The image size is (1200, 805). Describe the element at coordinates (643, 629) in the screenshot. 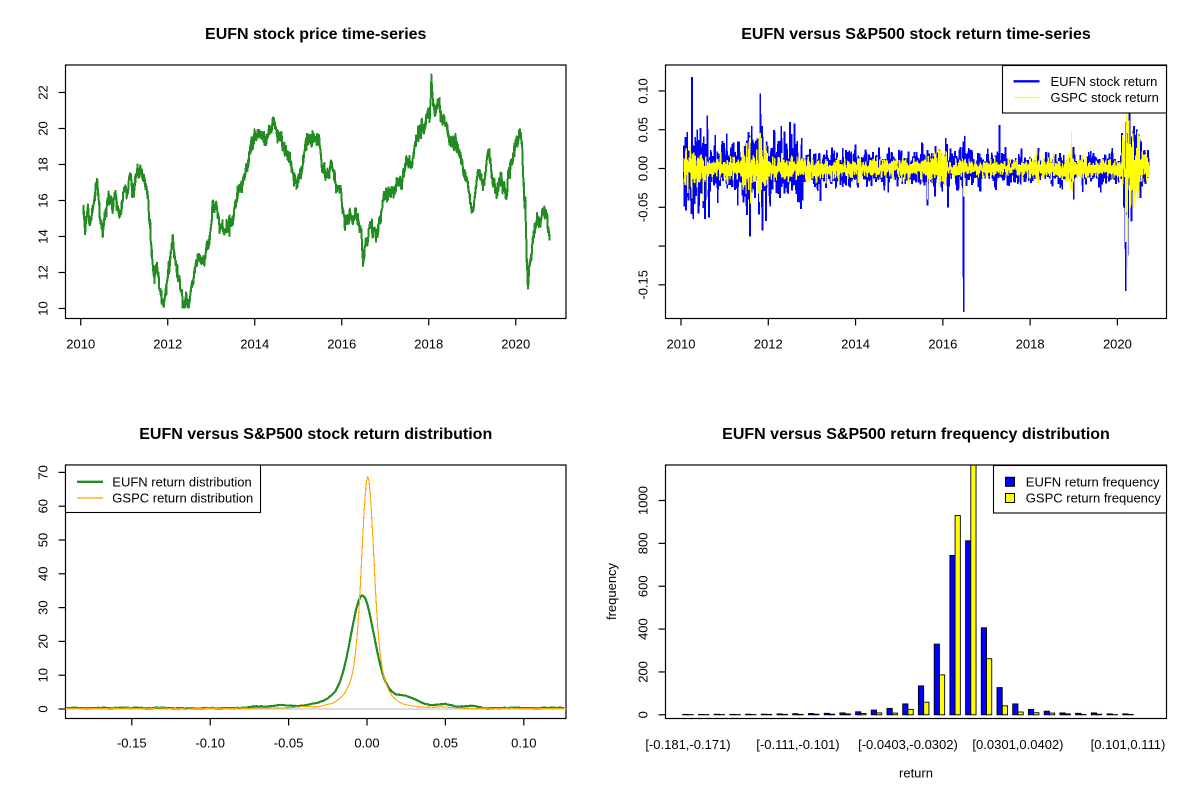

I see `svg-text: 400` at that location.